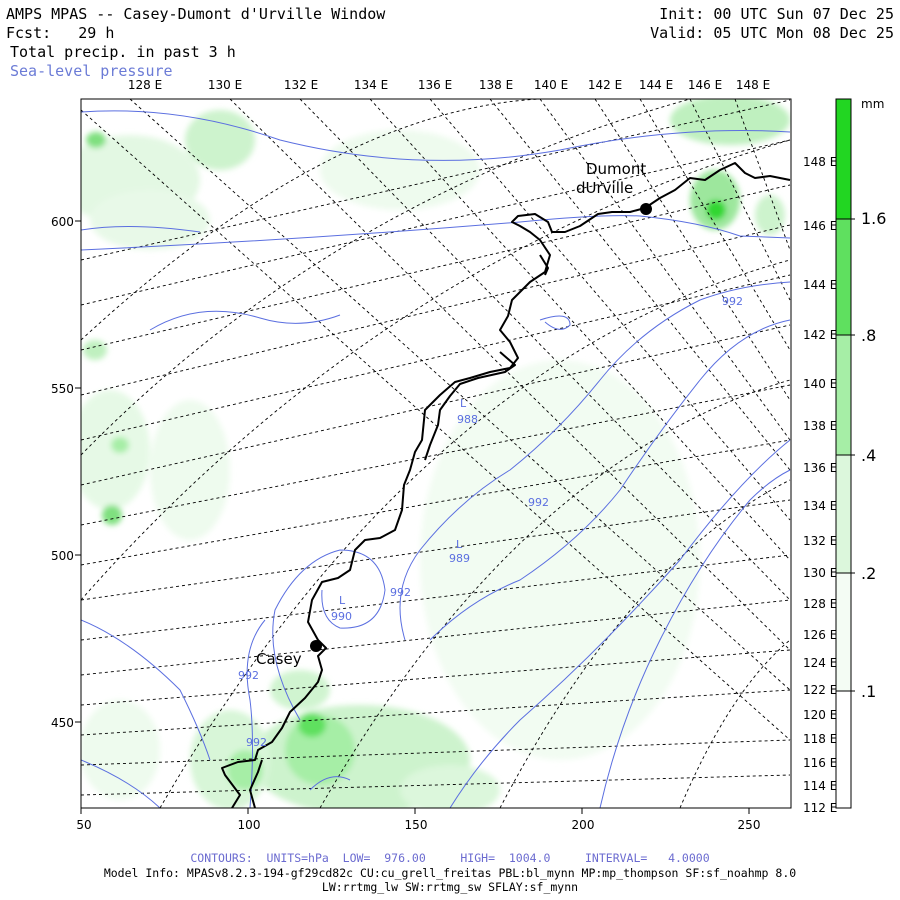  I want to click on colorbar-label: .8, so click(868, 335).